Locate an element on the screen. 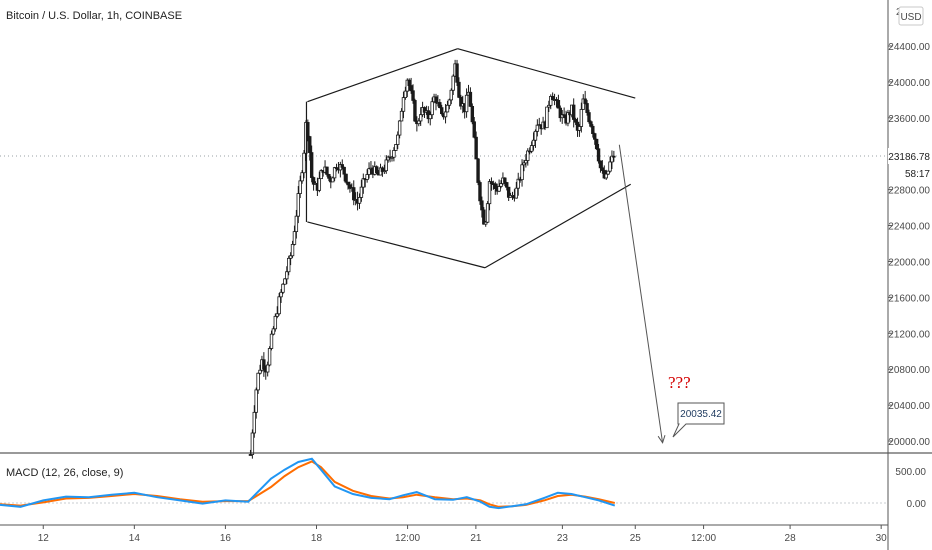  pattern-line-lower-left is located at coordinates (396, 245).